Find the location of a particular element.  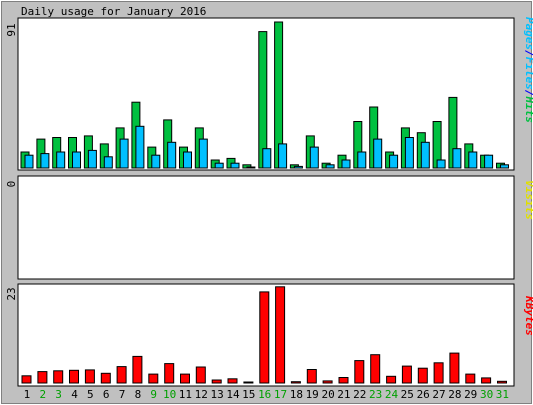

x-tick-label-24: 24 is located at coordinates (392, 394).